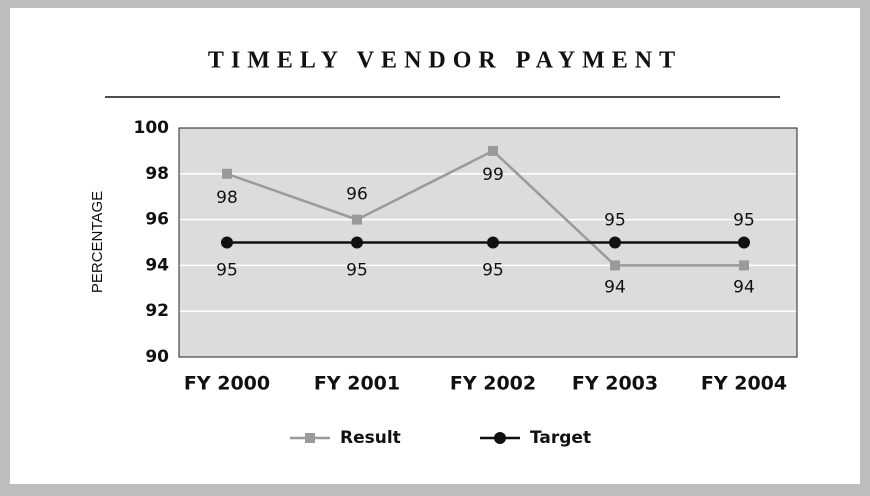 This screenshot has height=496, width=870. I want to click on y-tick-label: 98, so click(157, 174).